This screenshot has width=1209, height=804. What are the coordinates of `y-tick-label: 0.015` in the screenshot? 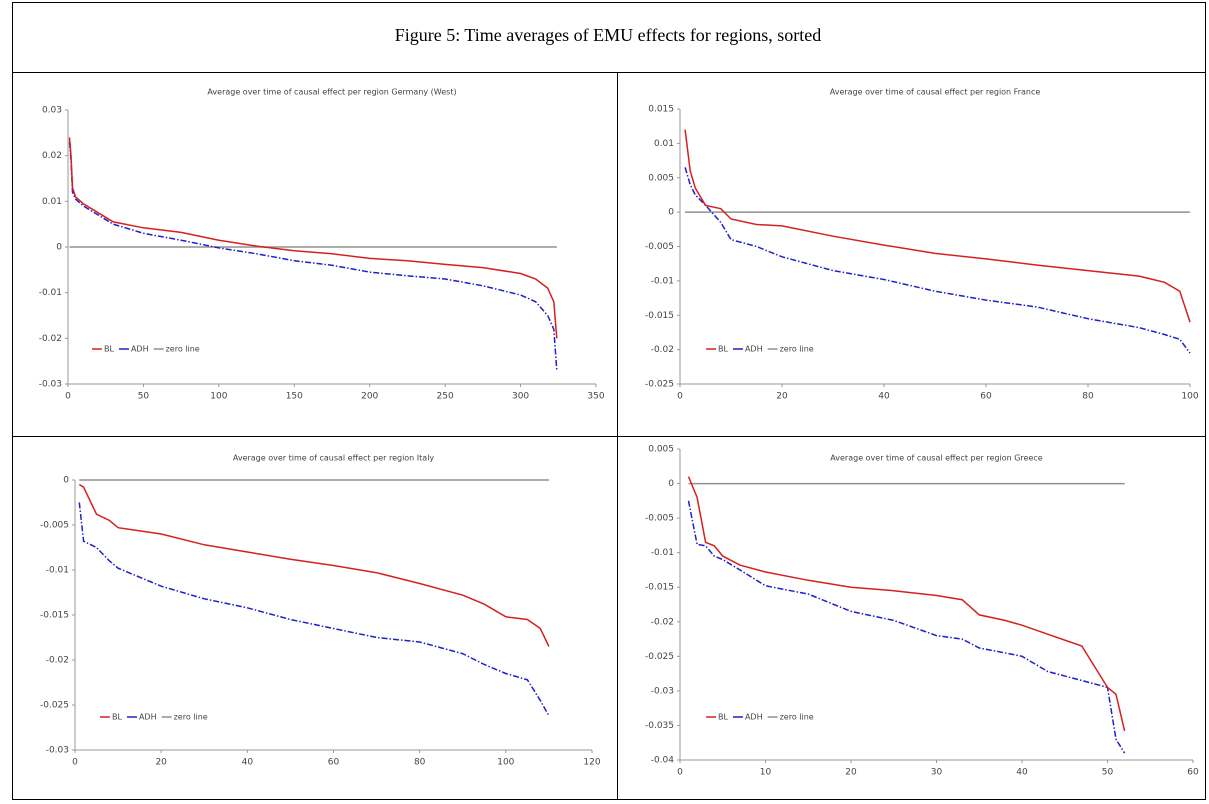 It's located at (661, 110).